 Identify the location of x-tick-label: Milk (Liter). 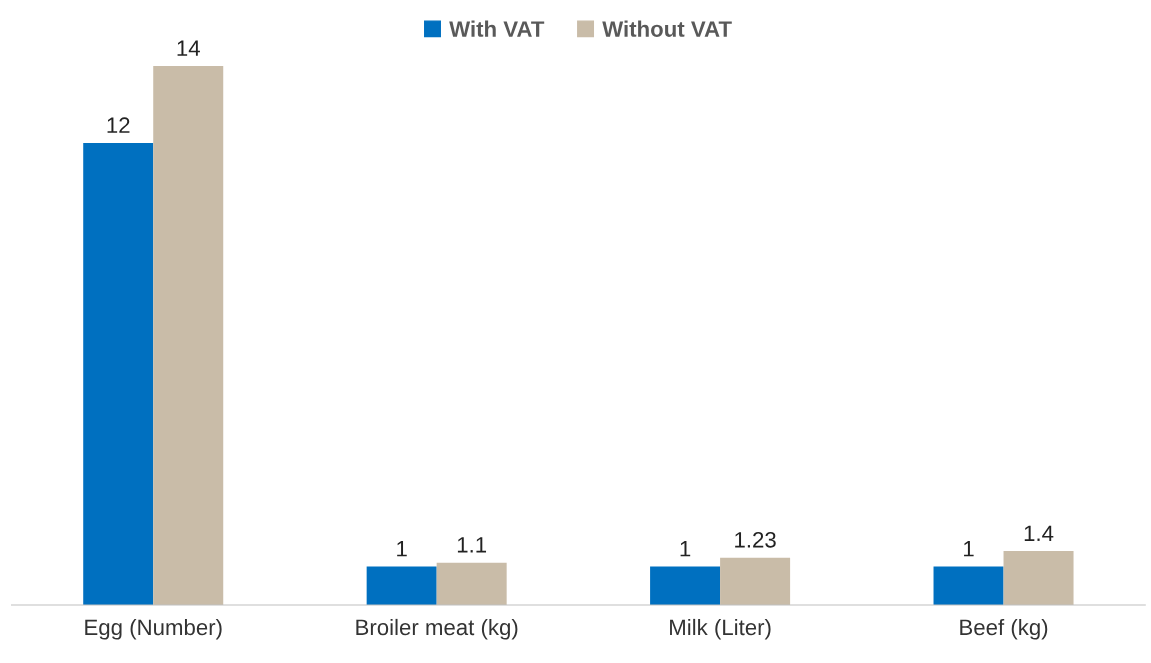
(720, 629).